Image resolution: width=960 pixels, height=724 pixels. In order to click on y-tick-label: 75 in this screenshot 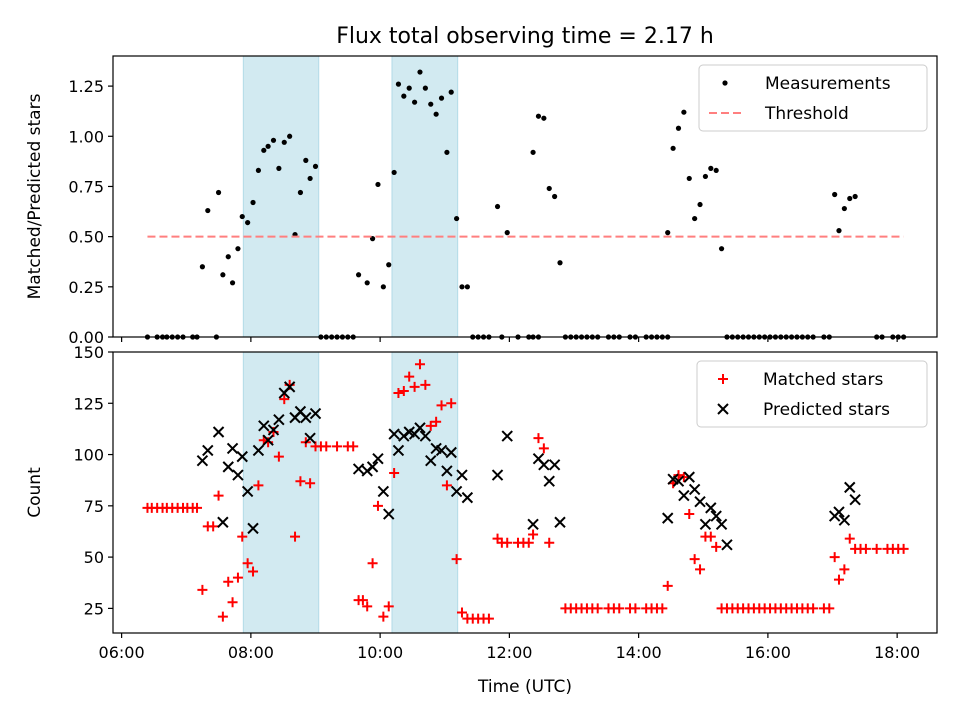, I will do `click(94, 506)`.